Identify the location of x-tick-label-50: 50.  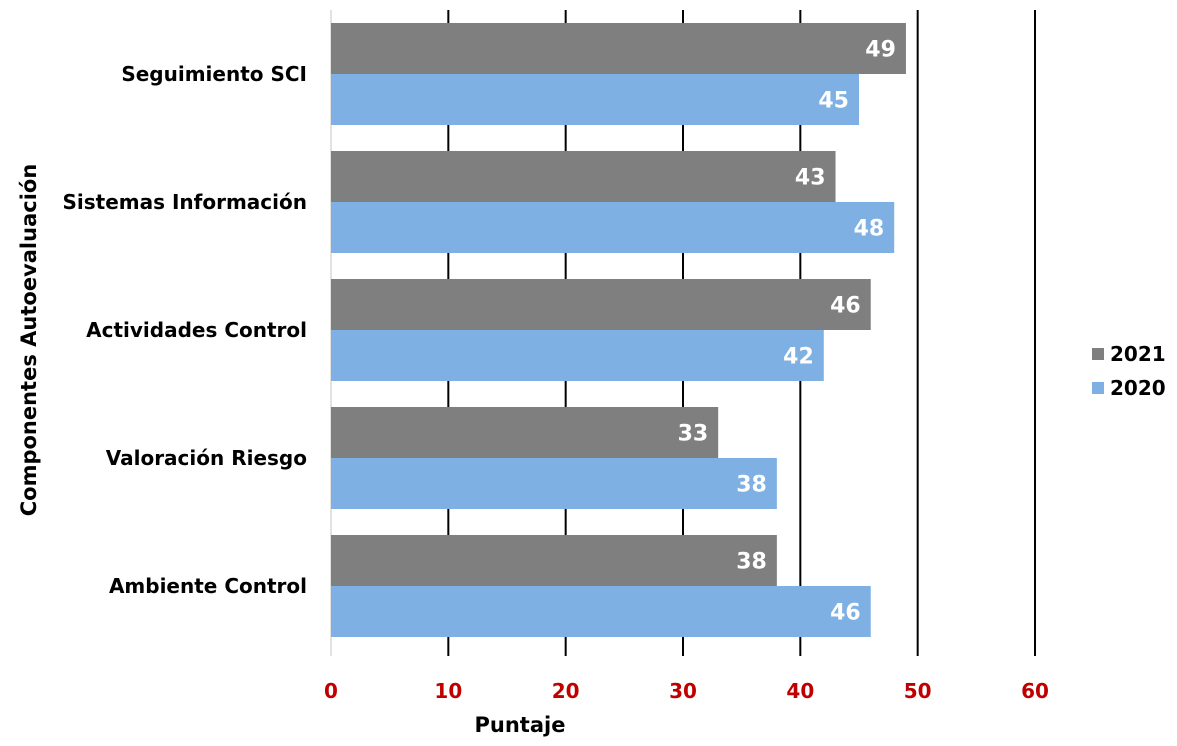
(918, 691).